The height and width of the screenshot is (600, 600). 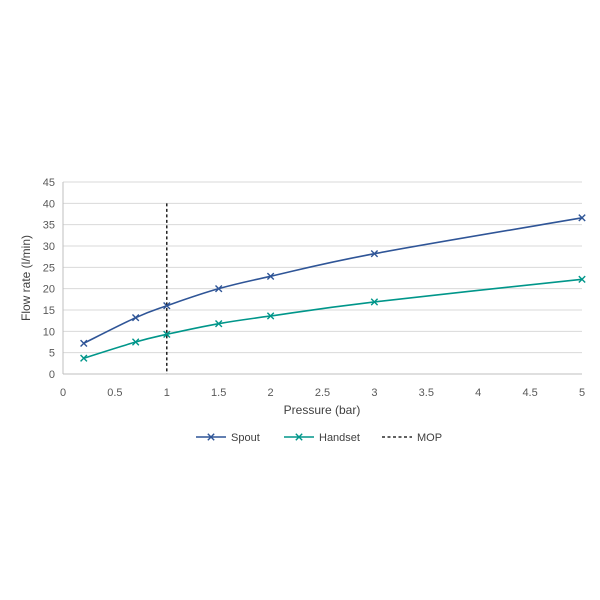 What do you see at coordinates (49, 332) in the screenshot?
I see `y-tick-label: 10` at bounding box center [49, 332].